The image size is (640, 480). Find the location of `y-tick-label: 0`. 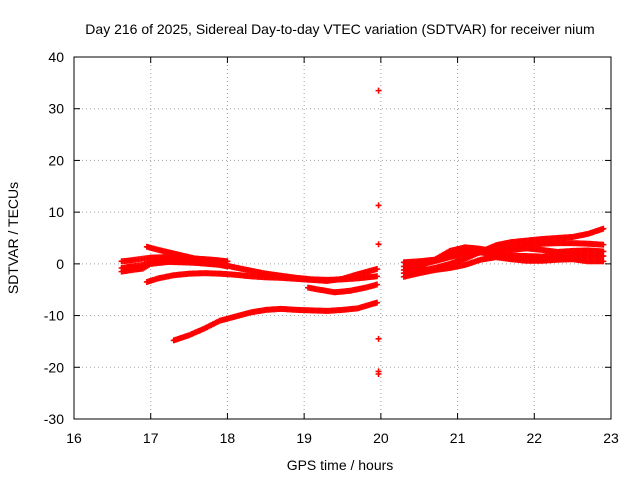

y-tick-label: 0 is located at coordinates (60, 264).